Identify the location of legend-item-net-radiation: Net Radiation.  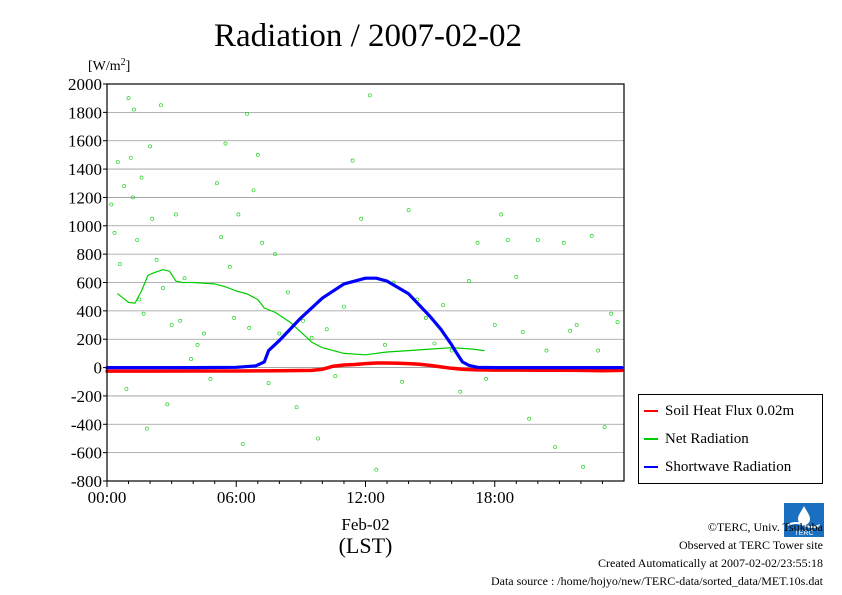
(694, 439).